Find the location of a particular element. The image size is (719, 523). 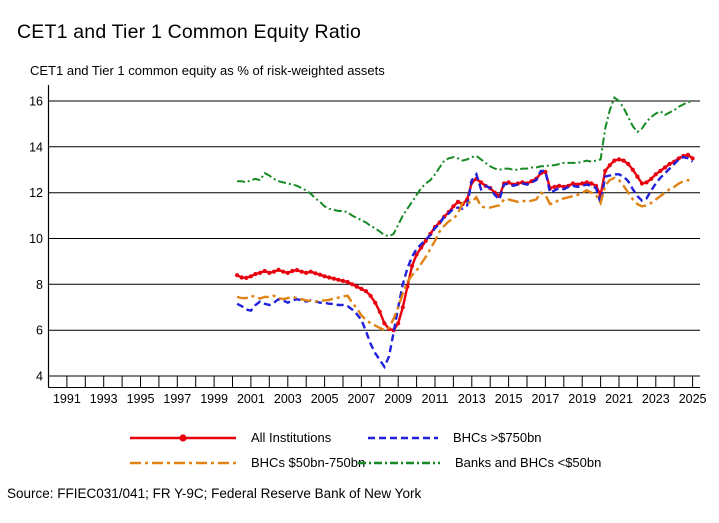

legend-label-all-institutions: All Institutions is located at coordinates (291, 437).